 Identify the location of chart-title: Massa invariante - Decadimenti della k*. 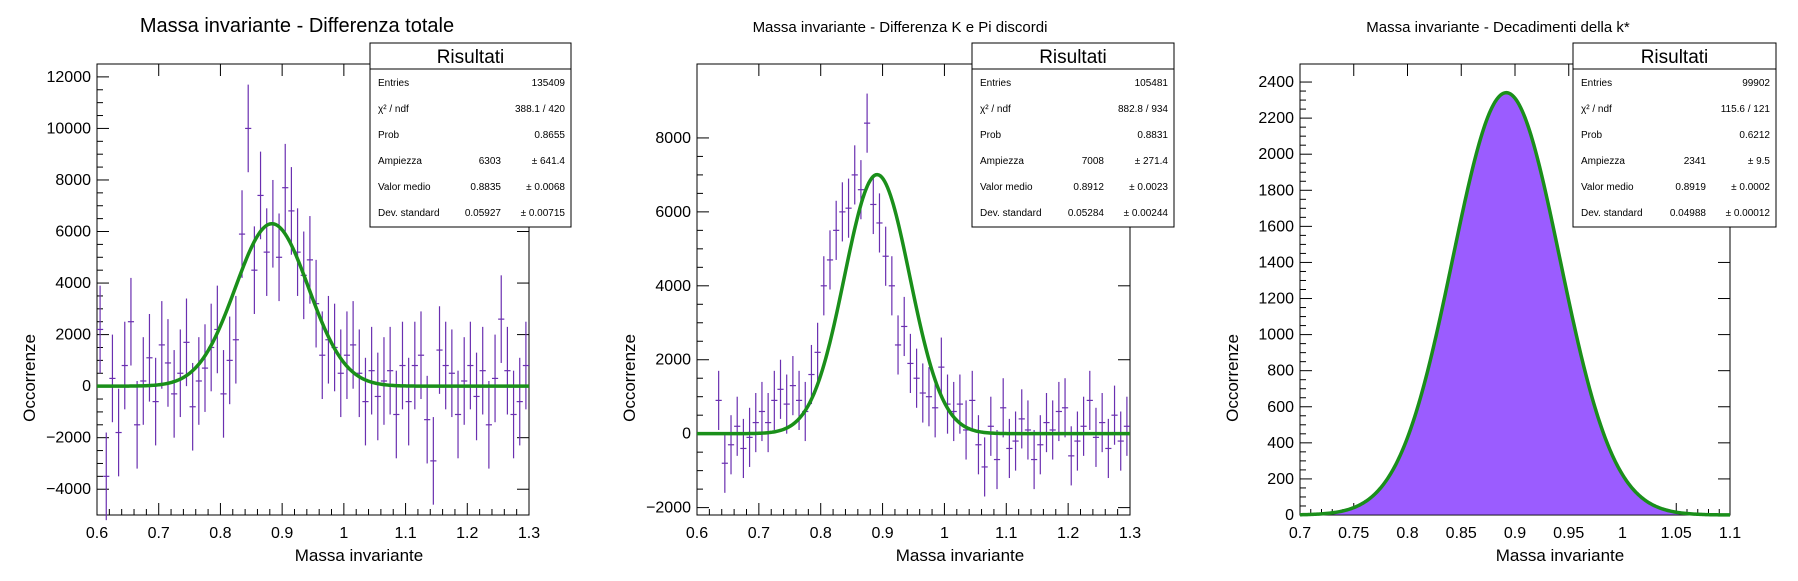
(1498, 27).